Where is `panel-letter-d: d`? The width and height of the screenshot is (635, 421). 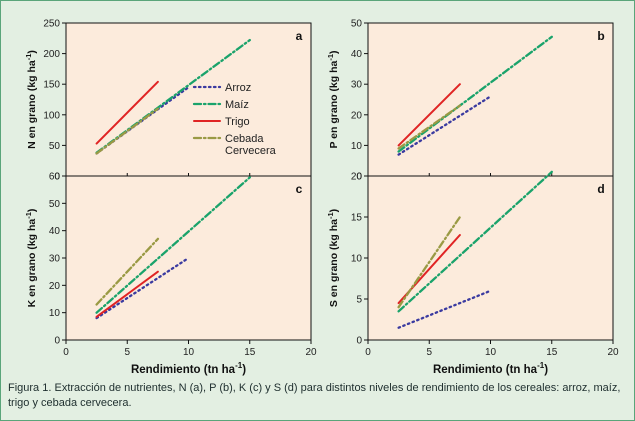
panel-letter-d: d is located at coordinates (600, 189).